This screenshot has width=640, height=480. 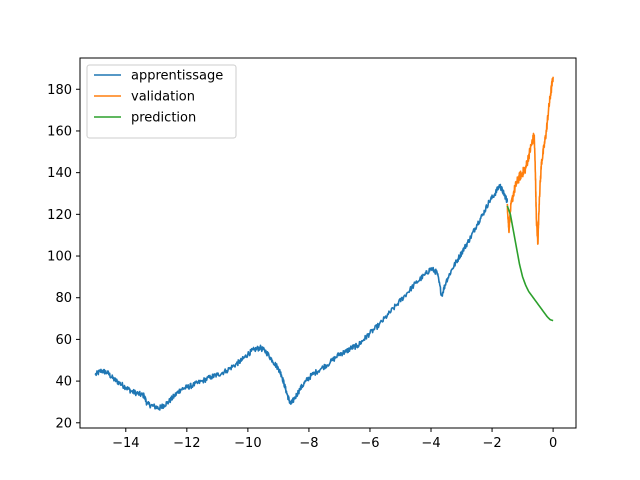 What do you see at coordinates (530, 160) in the screenshot?
I see `series-line-validation` at bounding box center [530, 160].